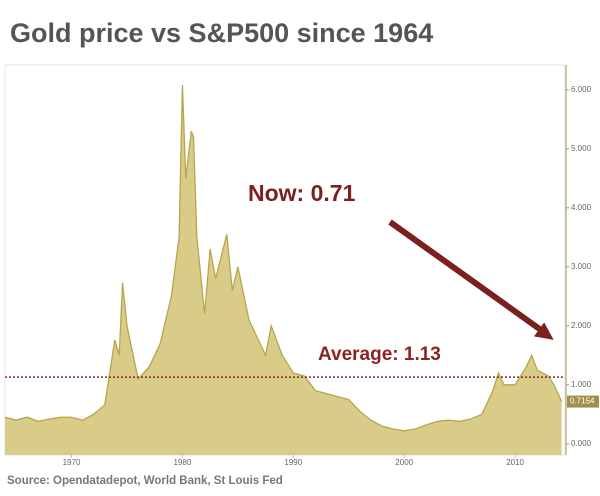 The image size is (600, 496). What do you see at coordinates (543, 331) in the screenshot?
I see `now-arrow-head` at bounding box center [543, 331].